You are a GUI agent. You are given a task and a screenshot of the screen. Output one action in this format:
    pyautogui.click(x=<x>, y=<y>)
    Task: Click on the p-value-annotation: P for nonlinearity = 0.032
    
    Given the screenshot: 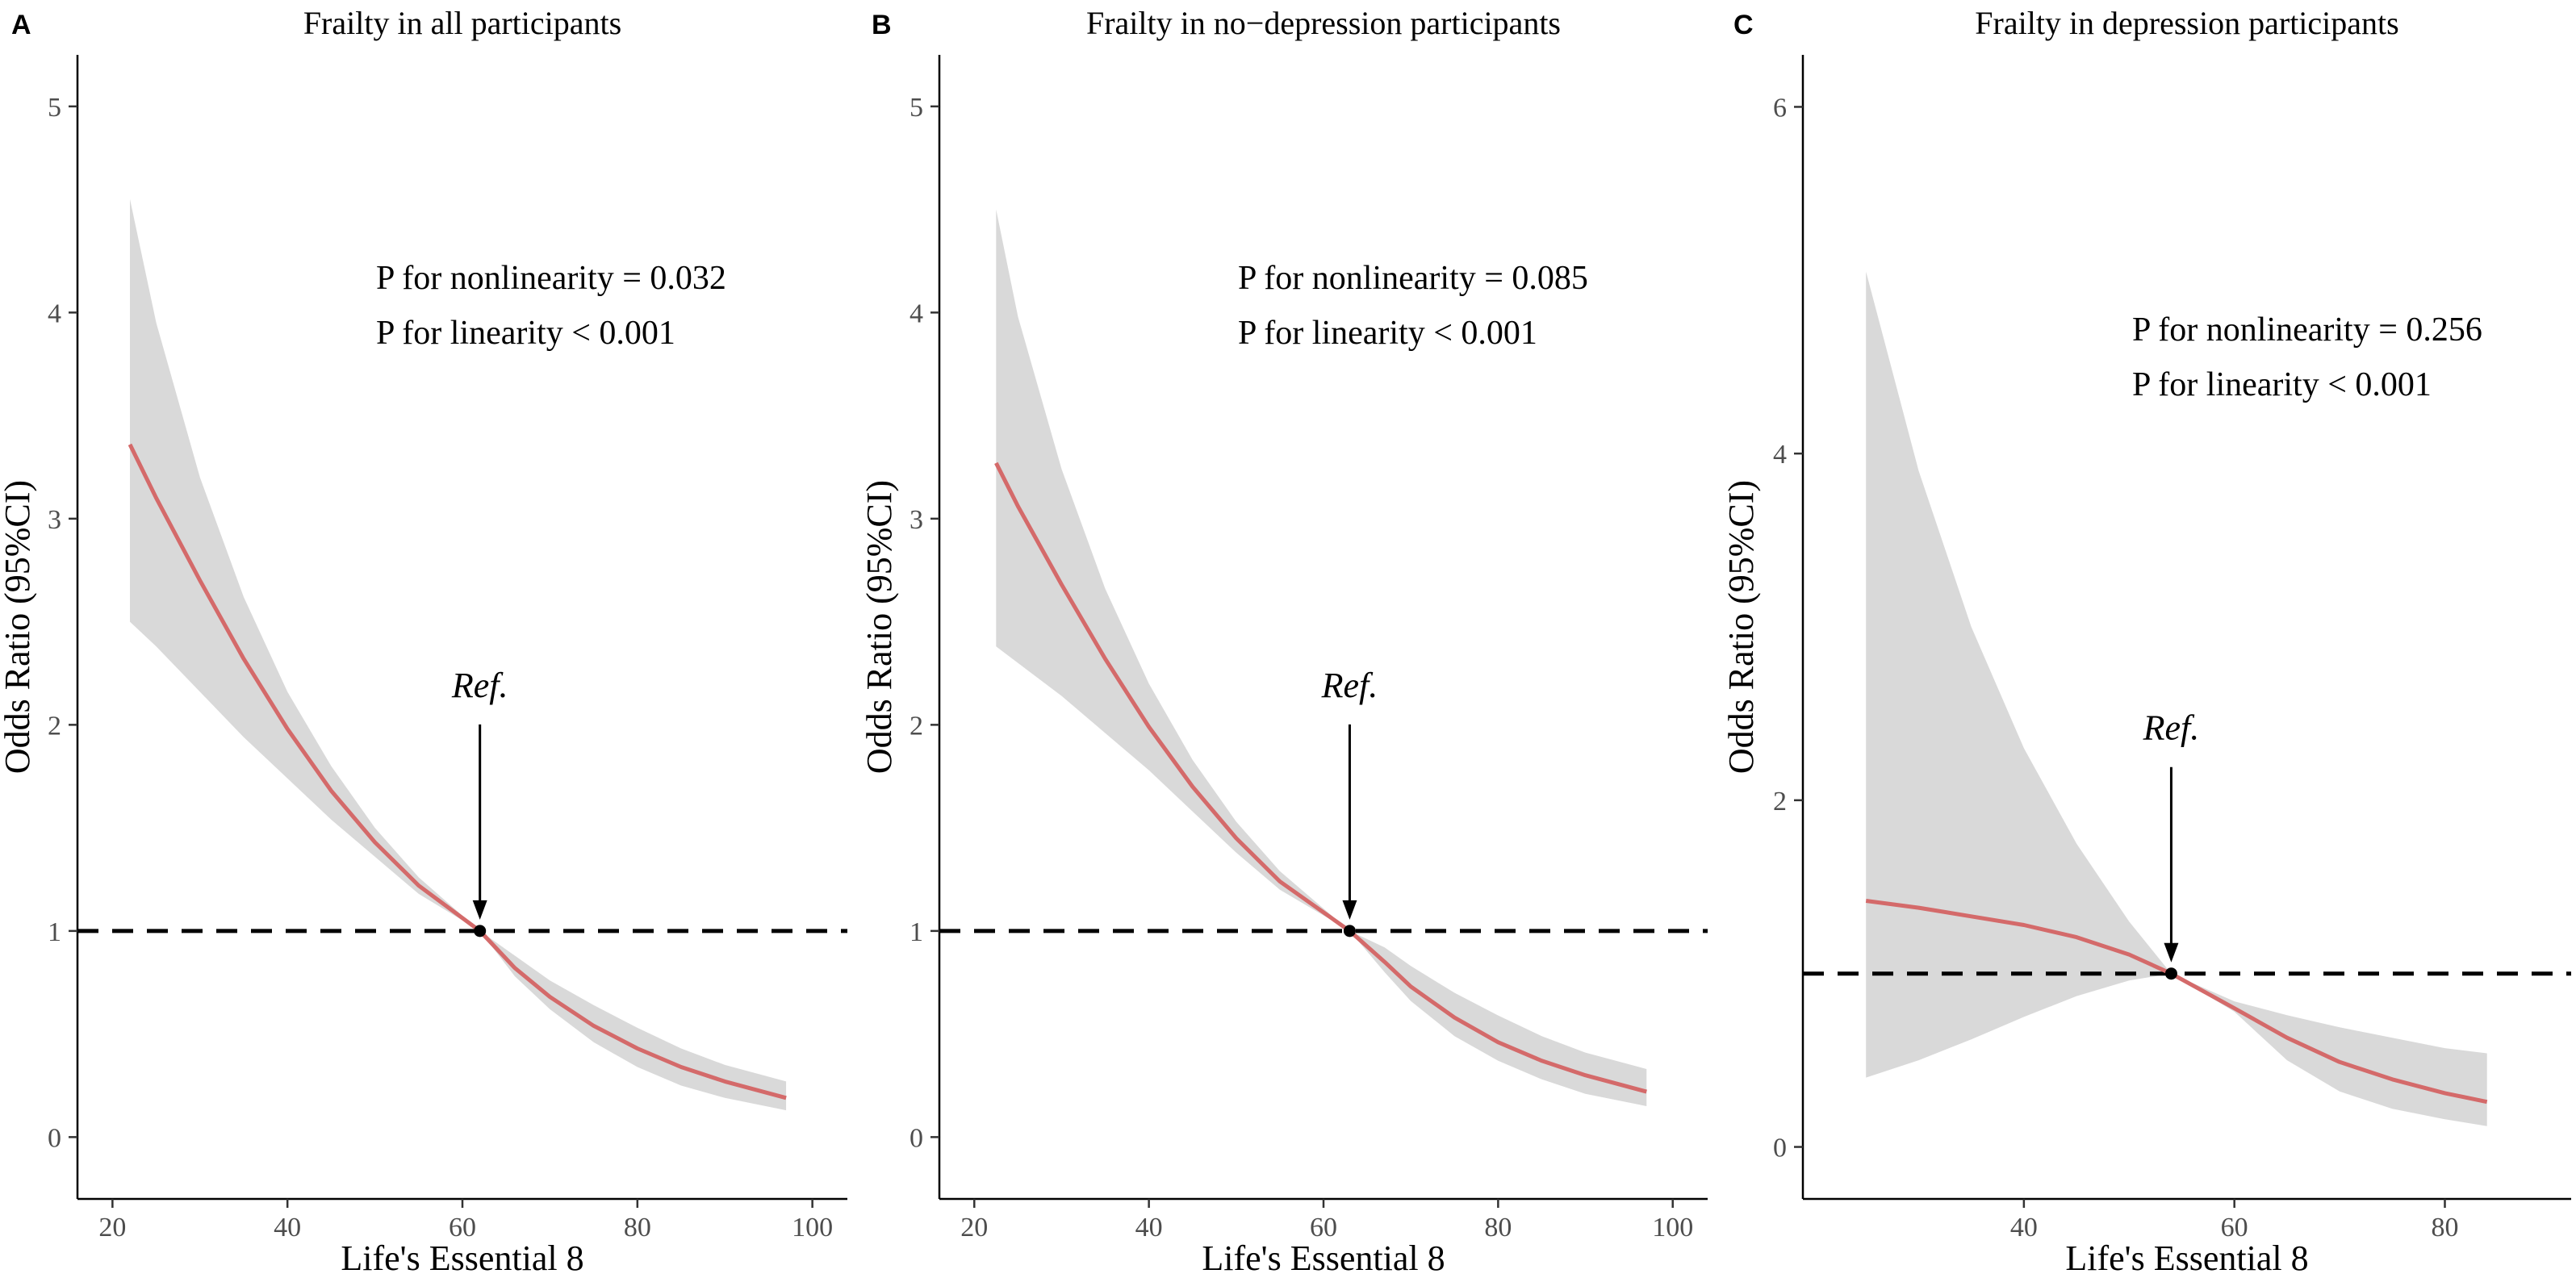 What is the action you would take?
    pyautogui.click(x=551, y=278)
    